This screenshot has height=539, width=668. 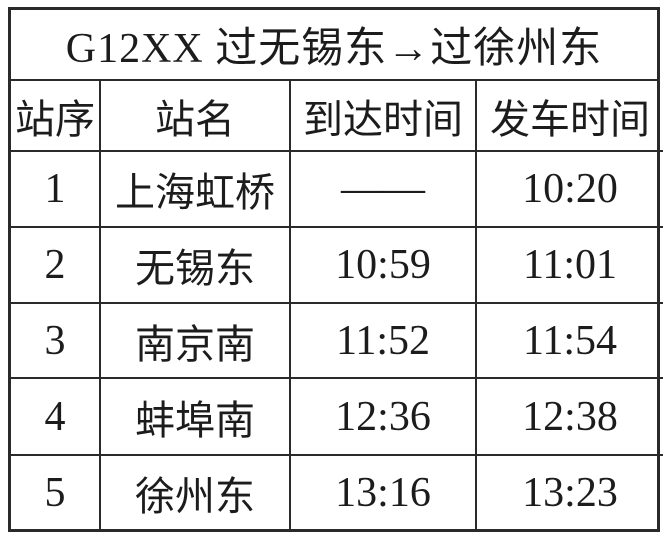 I want to click on cell-station: 无锡东, so click(x=196, y=266).